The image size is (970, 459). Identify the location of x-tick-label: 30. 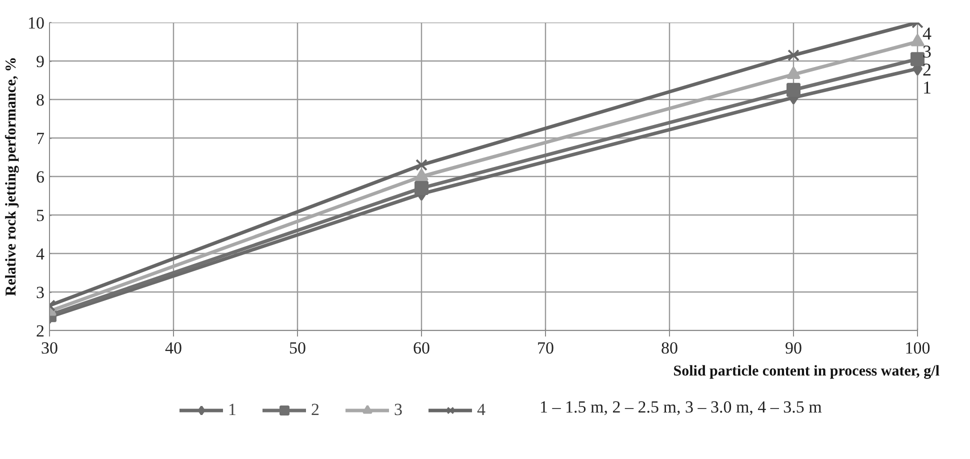
(49, 348).